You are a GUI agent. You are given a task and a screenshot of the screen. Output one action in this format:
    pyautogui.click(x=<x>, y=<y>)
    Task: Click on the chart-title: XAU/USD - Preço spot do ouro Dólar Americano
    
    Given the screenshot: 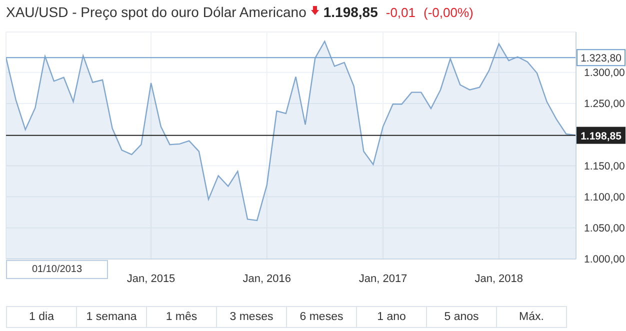 What is the action you would take?
    pyautogui.click(x=156, y=12)
    